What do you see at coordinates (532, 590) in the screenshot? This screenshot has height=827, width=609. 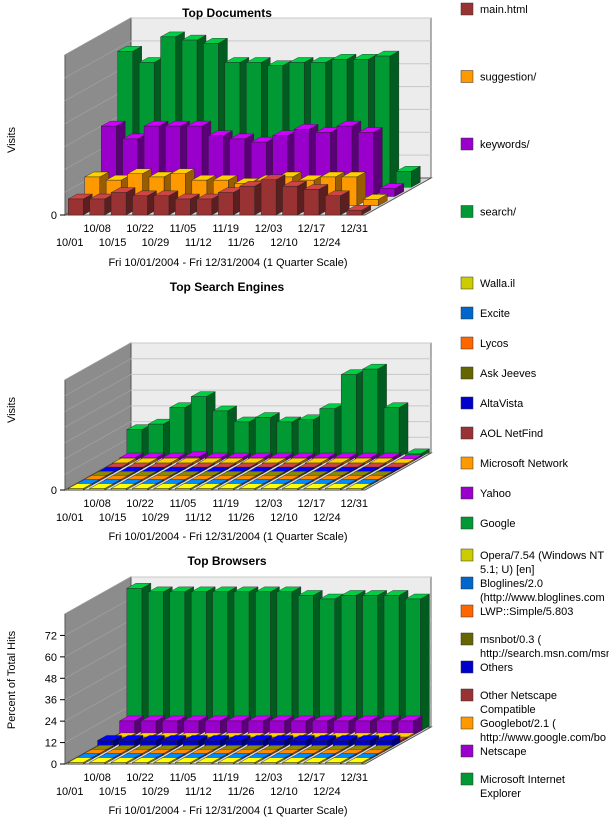 I see `legend-item: Bloglines/2.0 (http://www.bloglines.com` at bounding box center [532, 590].